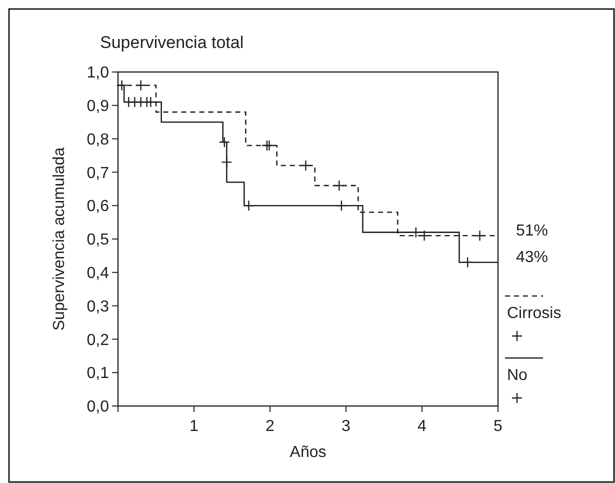  Describe the element at coordinates (194, 426) in the screenshot. I see `x-tick-label: 1` at that location.